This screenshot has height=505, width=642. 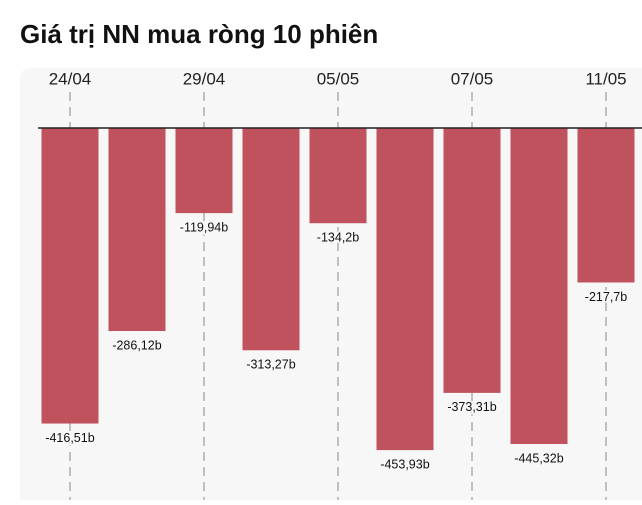 What do you see at coordinates (338, 238) in the screenshot?
I see `value-label: -134,2b` at bounding box center [338, 238].